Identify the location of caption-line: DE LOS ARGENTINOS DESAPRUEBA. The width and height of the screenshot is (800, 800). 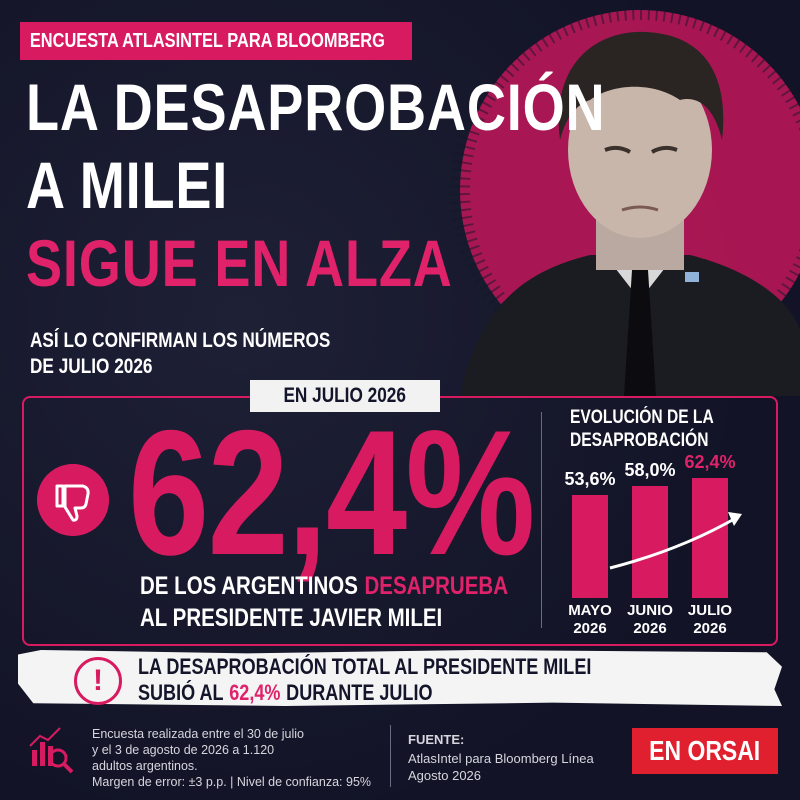
(364, 586).